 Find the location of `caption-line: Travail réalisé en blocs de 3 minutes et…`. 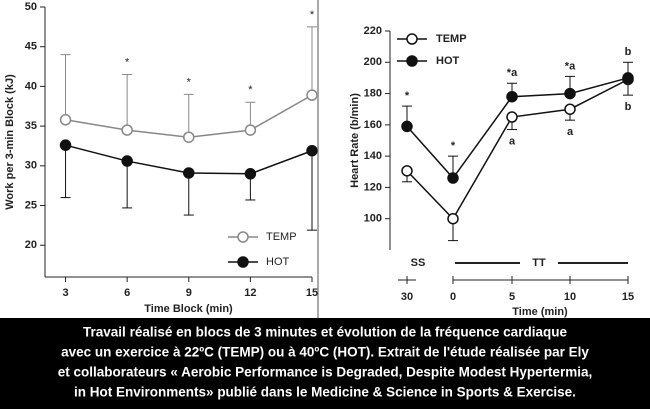

caption-line: Travail réalisé en blocs de 3 minutes et… is located at coordinates (325, 332).